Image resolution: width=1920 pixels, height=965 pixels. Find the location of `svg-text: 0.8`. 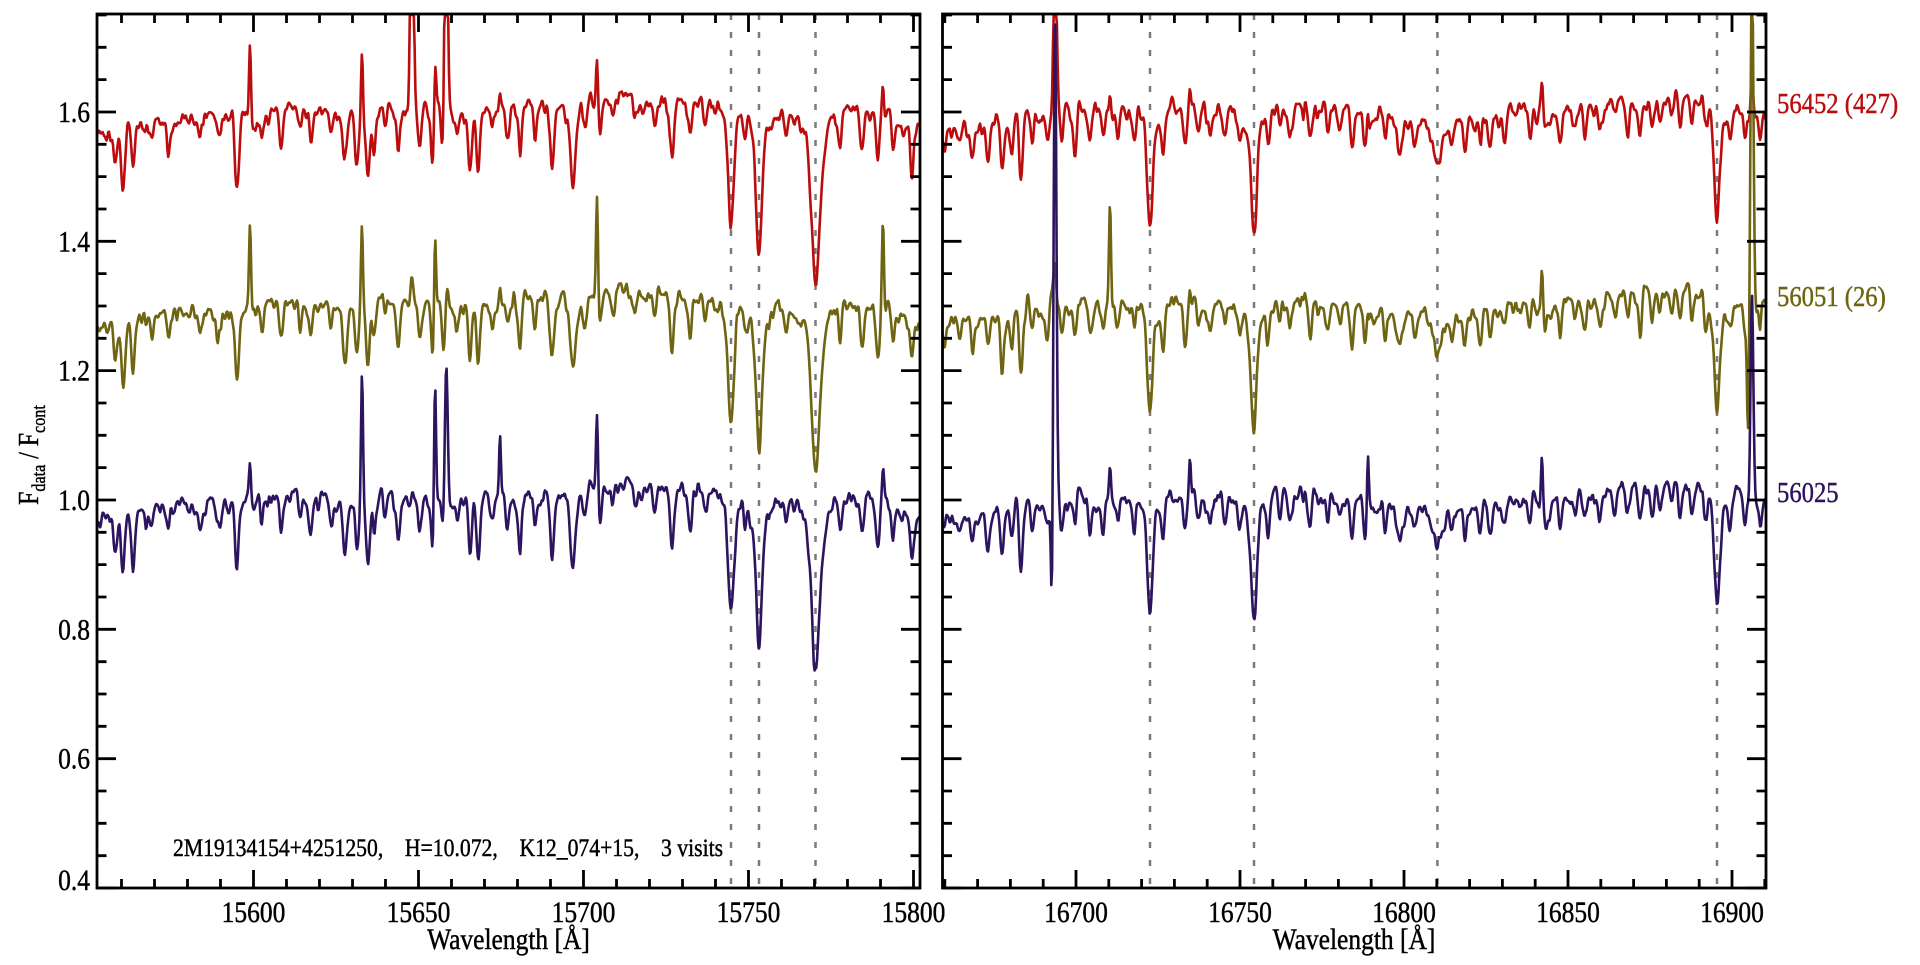

svg-text: 0.8 is located at coordinates (74, 629).